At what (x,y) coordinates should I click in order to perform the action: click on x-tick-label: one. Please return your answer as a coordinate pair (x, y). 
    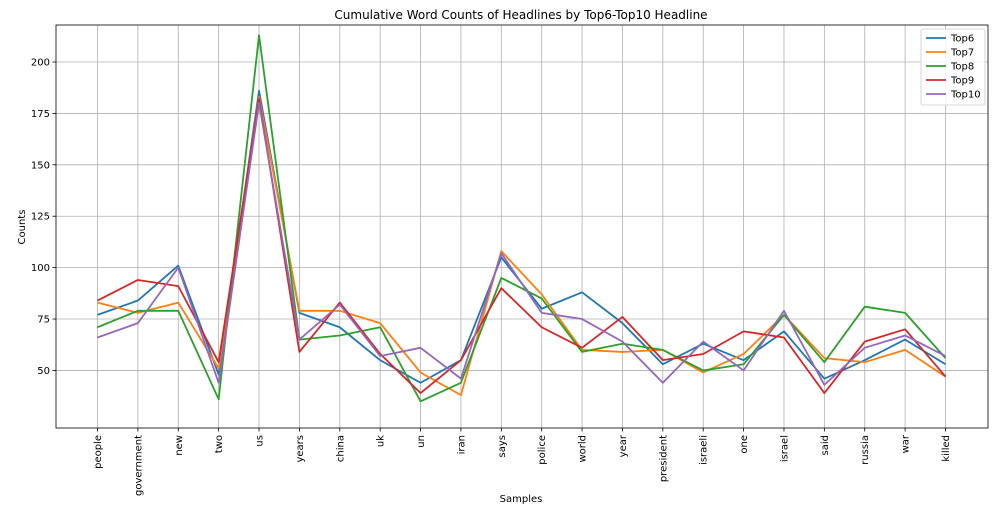
    Looking at the image, I should click on (744, 444).